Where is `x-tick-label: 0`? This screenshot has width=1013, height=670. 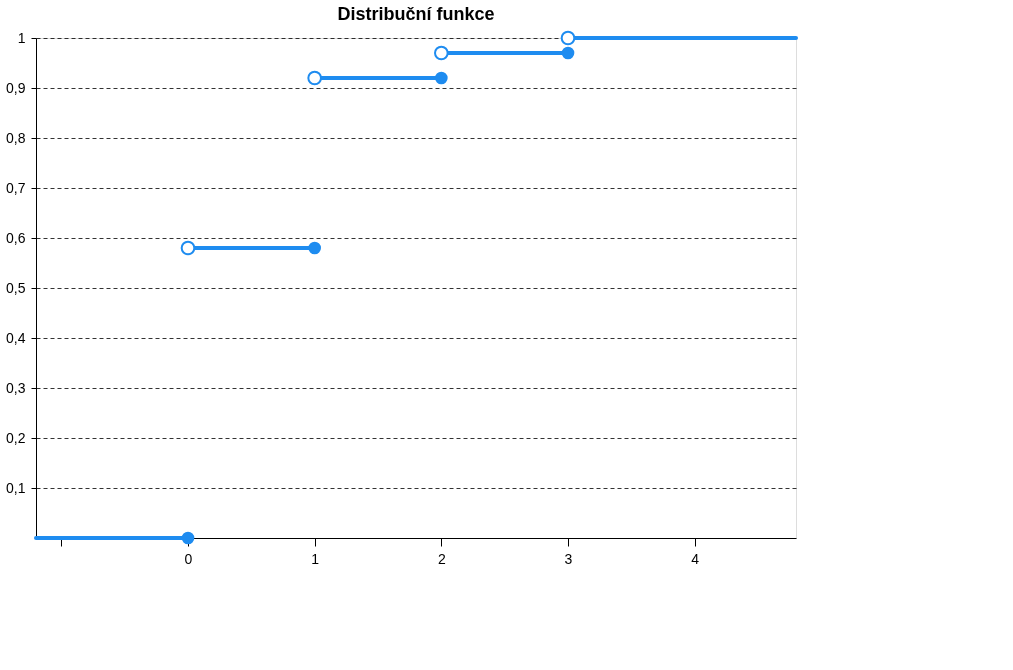
x-tick-label: 0 is located at coordinates (188, 558).